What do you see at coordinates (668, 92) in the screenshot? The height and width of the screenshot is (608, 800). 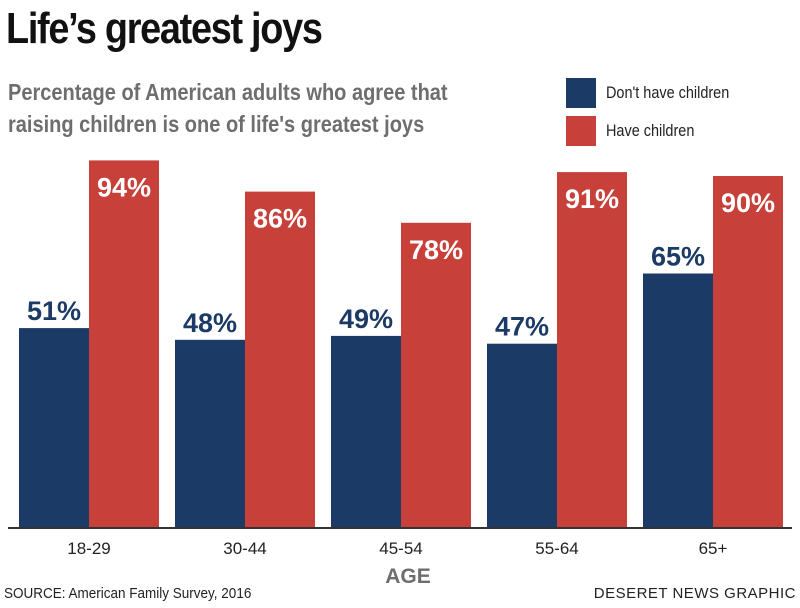 I see `legend-label-no-children: Don't have children` at bounding box center [668, 92].